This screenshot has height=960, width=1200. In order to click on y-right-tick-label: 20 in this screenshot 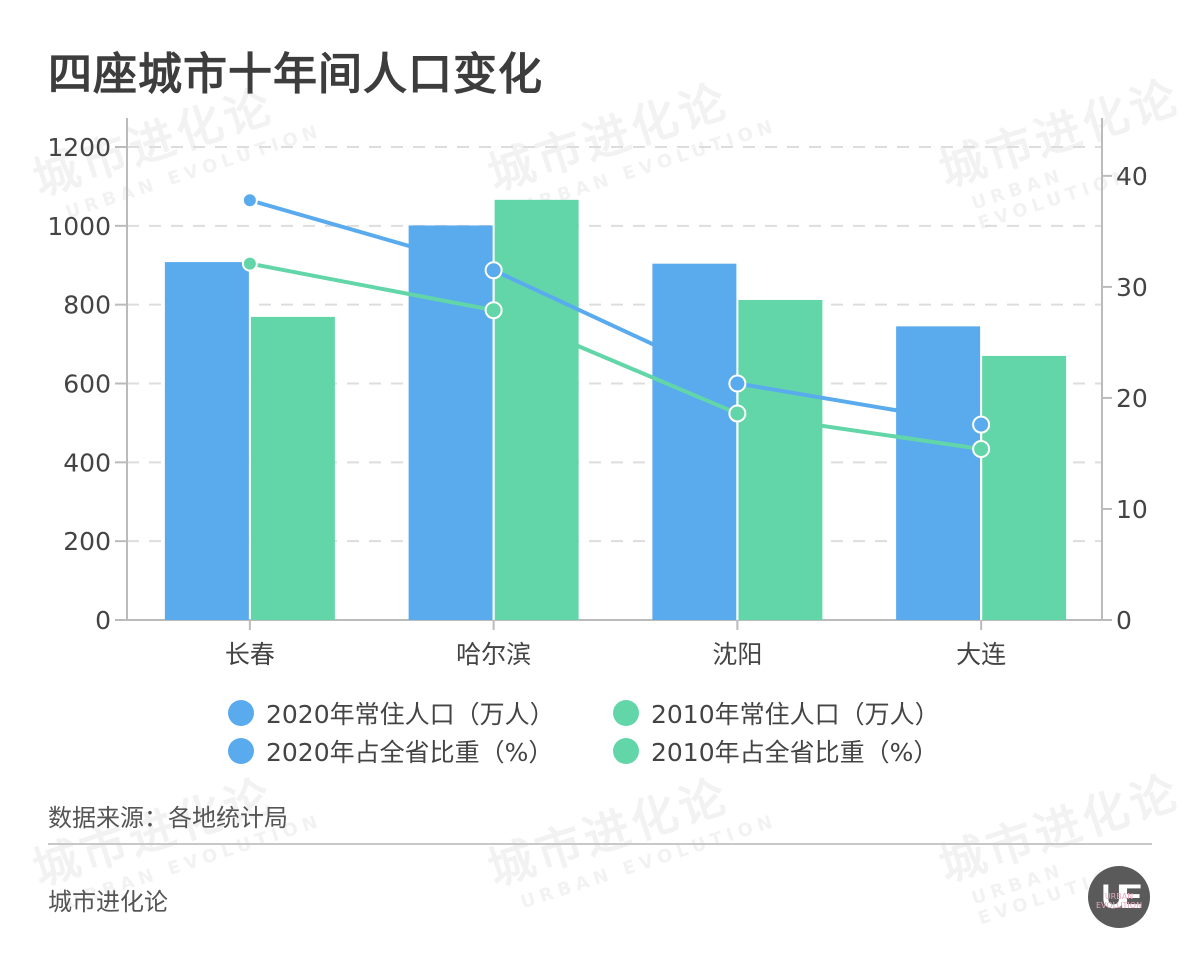, I will do `click(1132, 398)`.